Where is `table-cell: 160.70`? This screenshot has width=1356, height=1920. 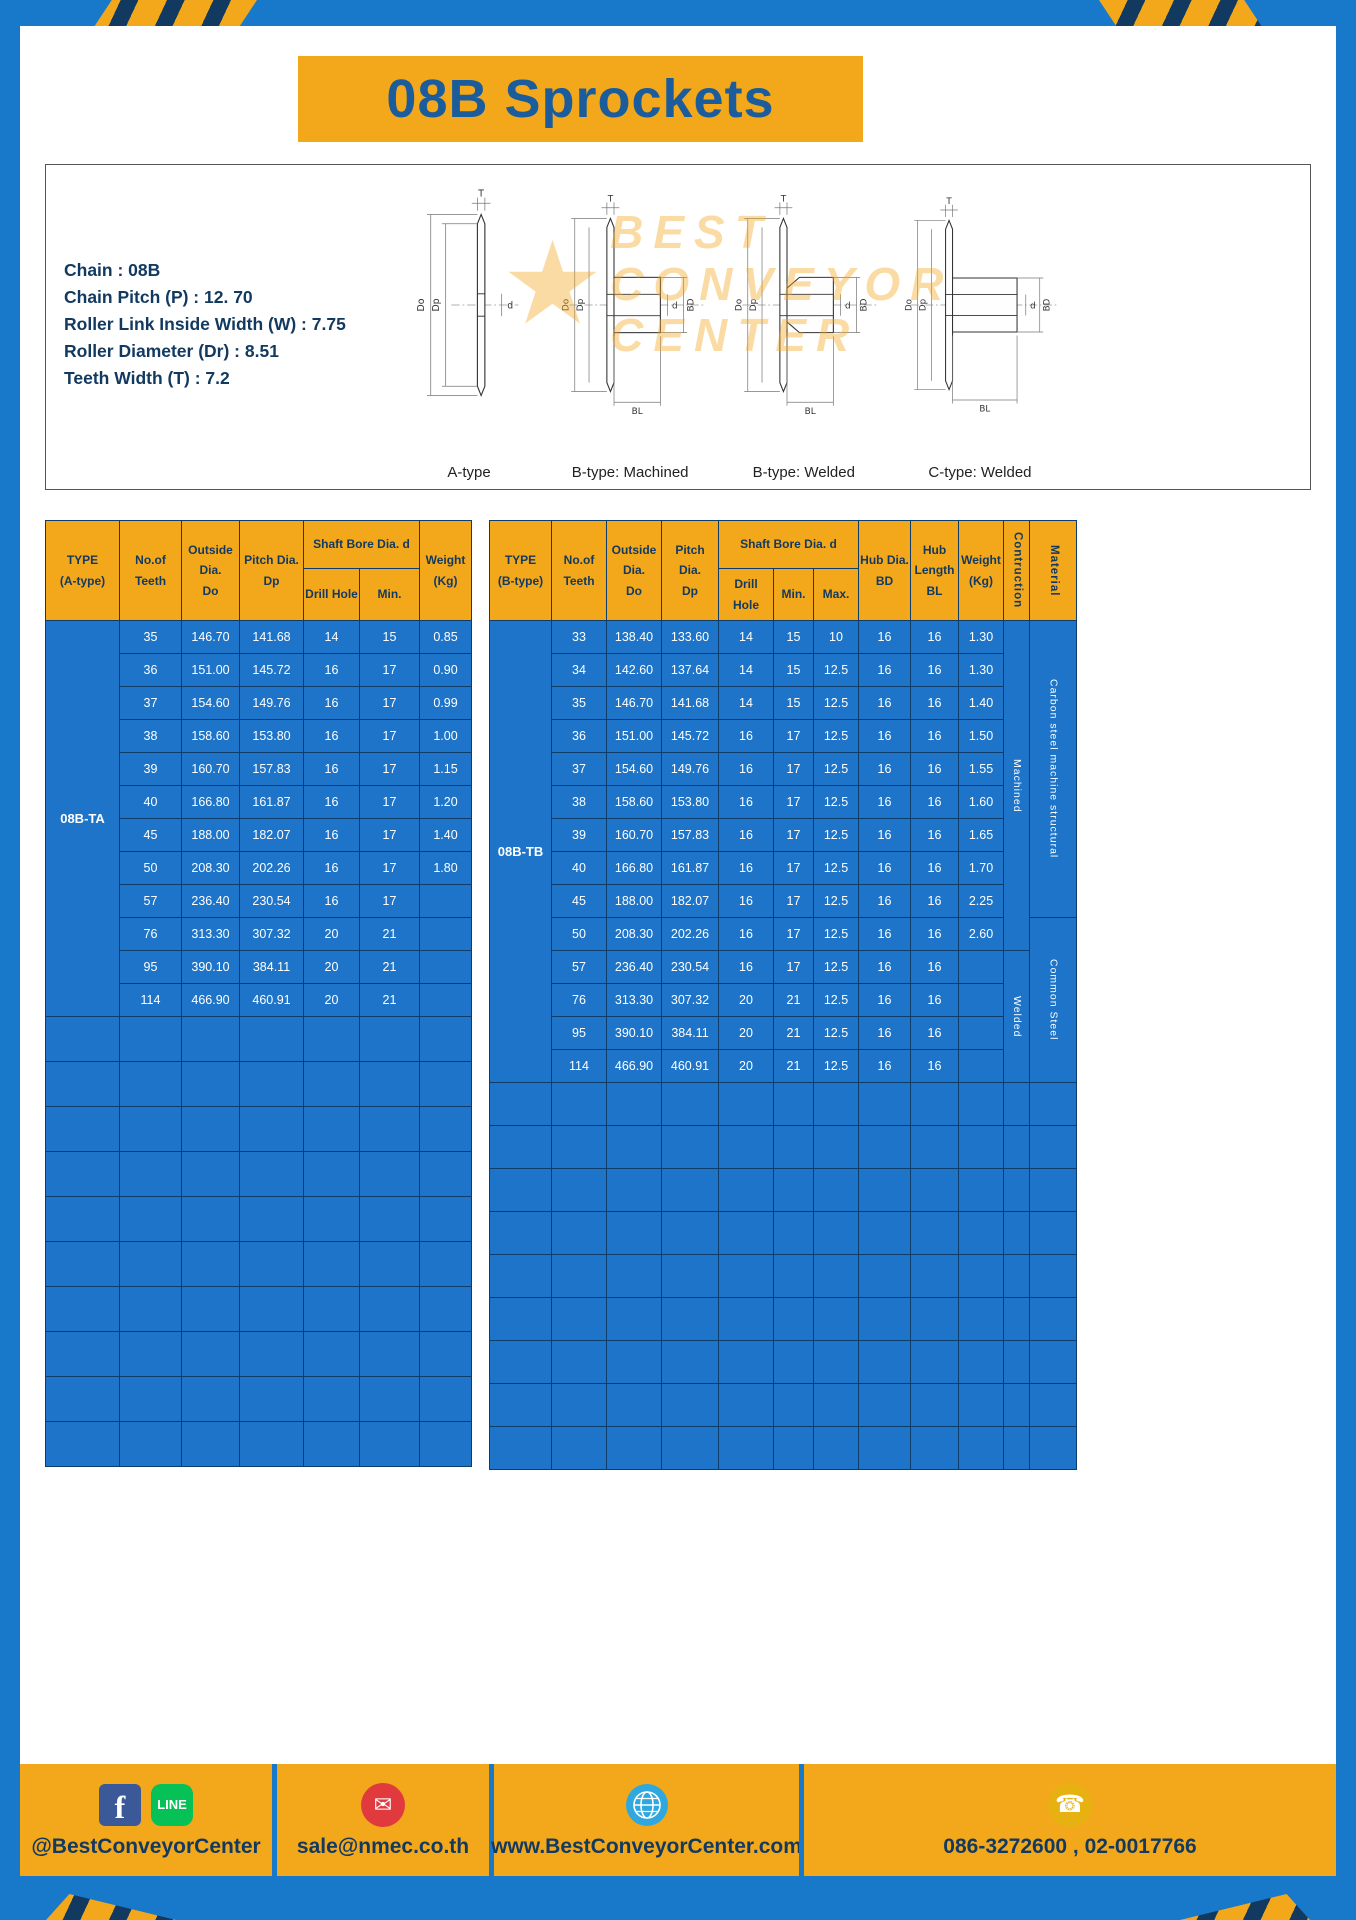 table-cell: 160.70 is located at coordinates (634, 835).